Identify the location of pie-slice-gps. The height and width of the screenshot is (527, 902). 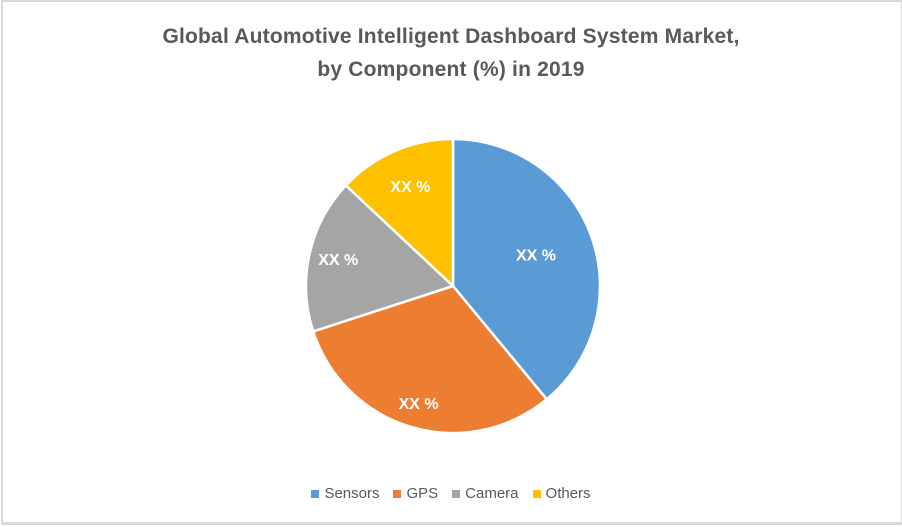
(429, 359).